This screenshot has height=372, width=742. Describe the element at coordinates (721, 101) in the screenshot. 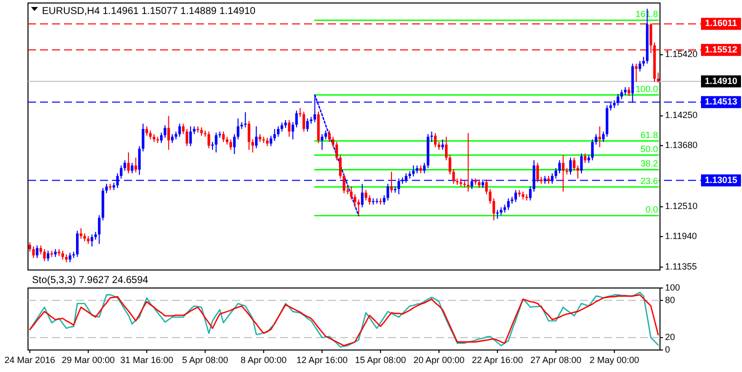

I see `ref-line-label: 1.14513` at that location.